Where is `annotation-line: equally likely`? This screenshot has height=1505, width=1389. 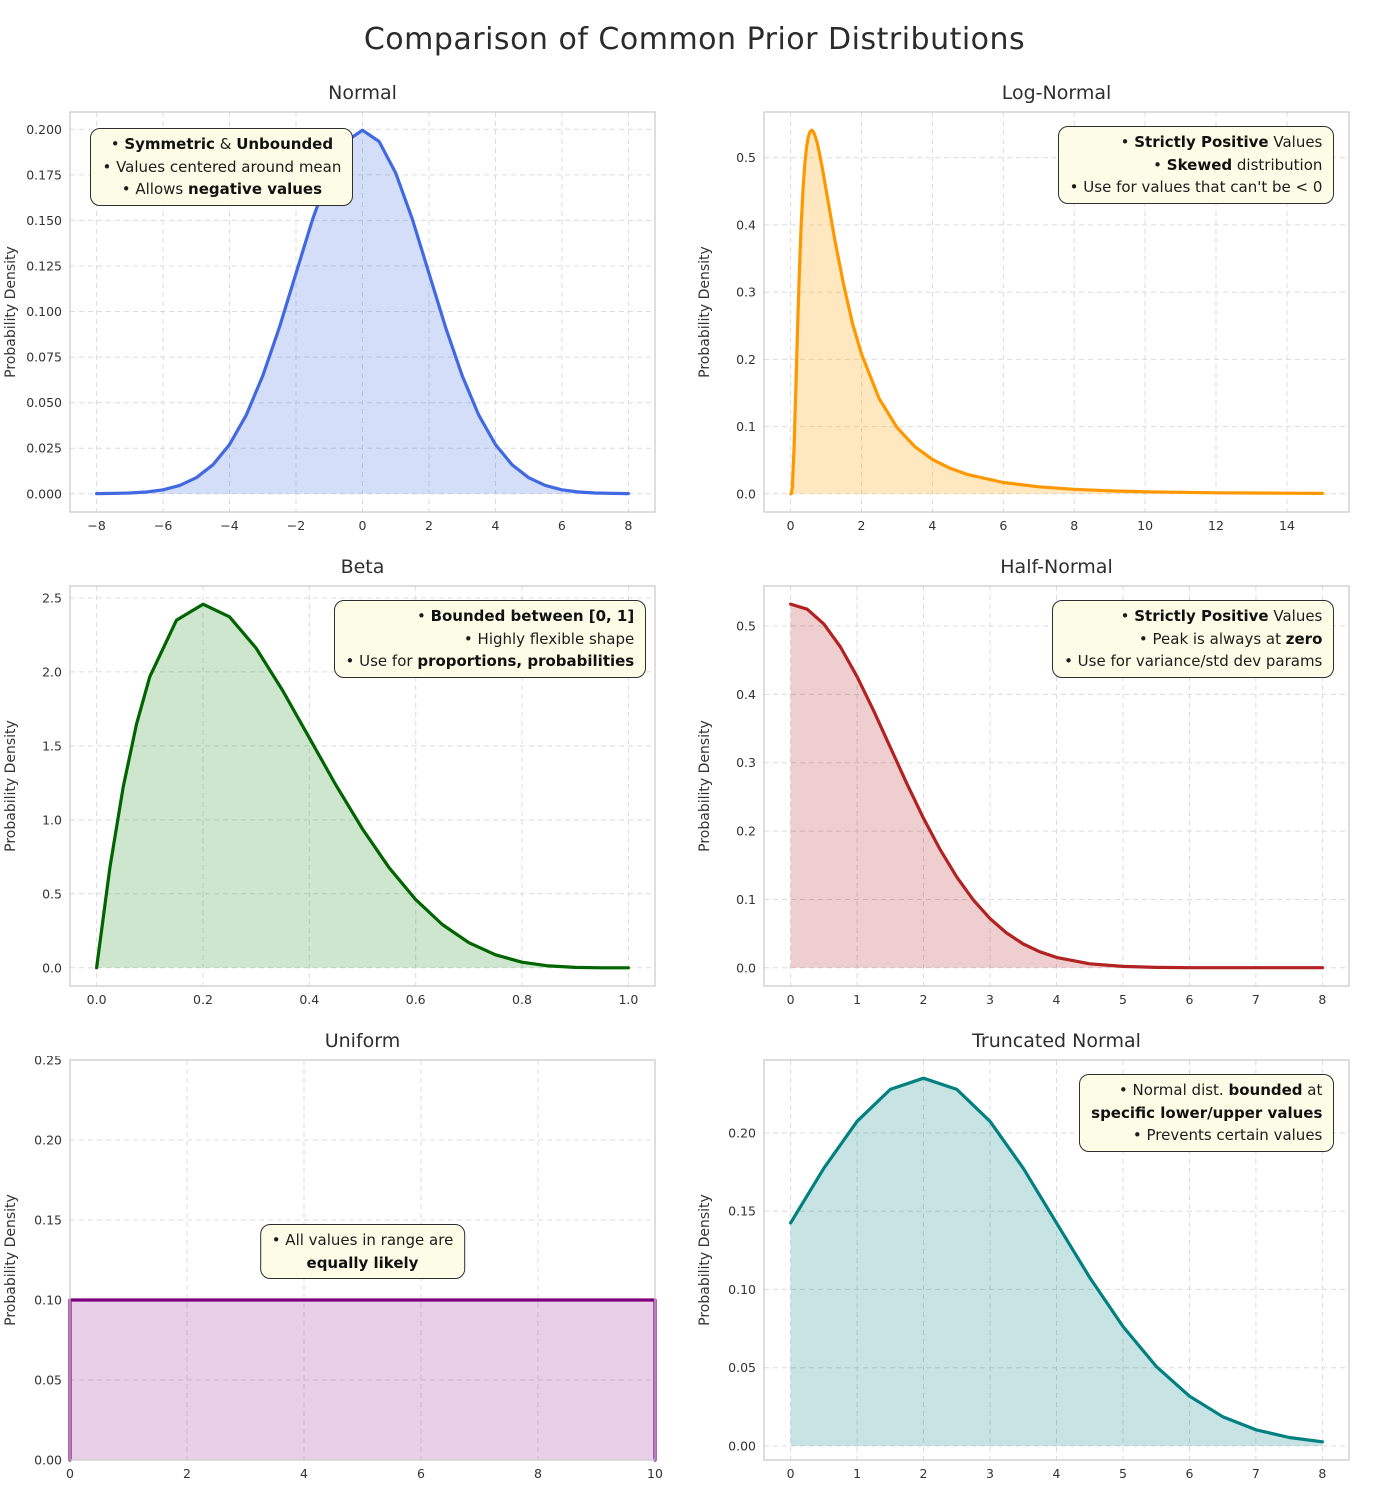
annotation-line: equally likely is located at coordinates (362, 1262).